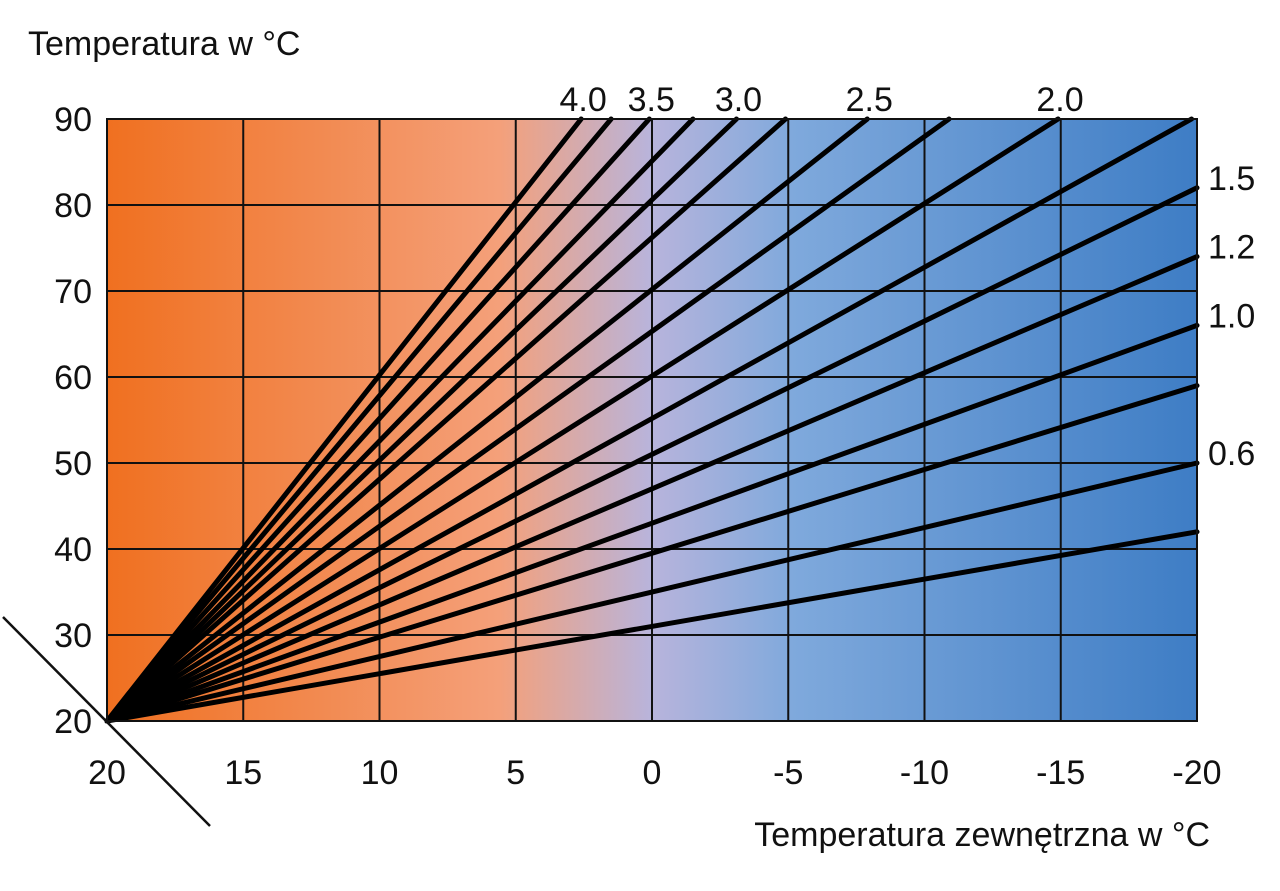  Describe the element at coordinates (652, 773) in the screenshot. I see `x-tick-label: 0` at that location.